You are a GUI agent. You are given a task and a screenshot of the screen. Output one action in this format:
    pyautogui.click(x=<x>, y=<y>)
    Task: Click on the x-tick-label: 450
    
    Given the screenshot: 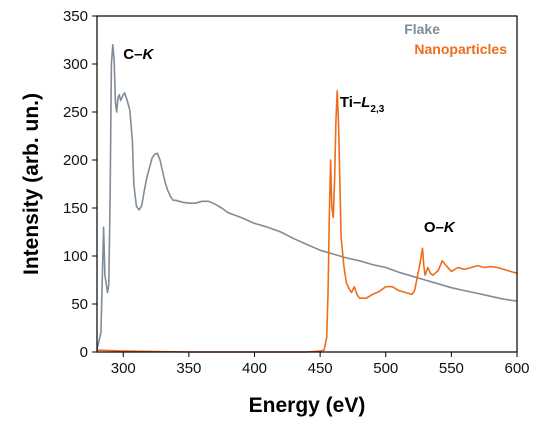 What is the action you would take?
    pyautogui.click(x=320, y=368)
    